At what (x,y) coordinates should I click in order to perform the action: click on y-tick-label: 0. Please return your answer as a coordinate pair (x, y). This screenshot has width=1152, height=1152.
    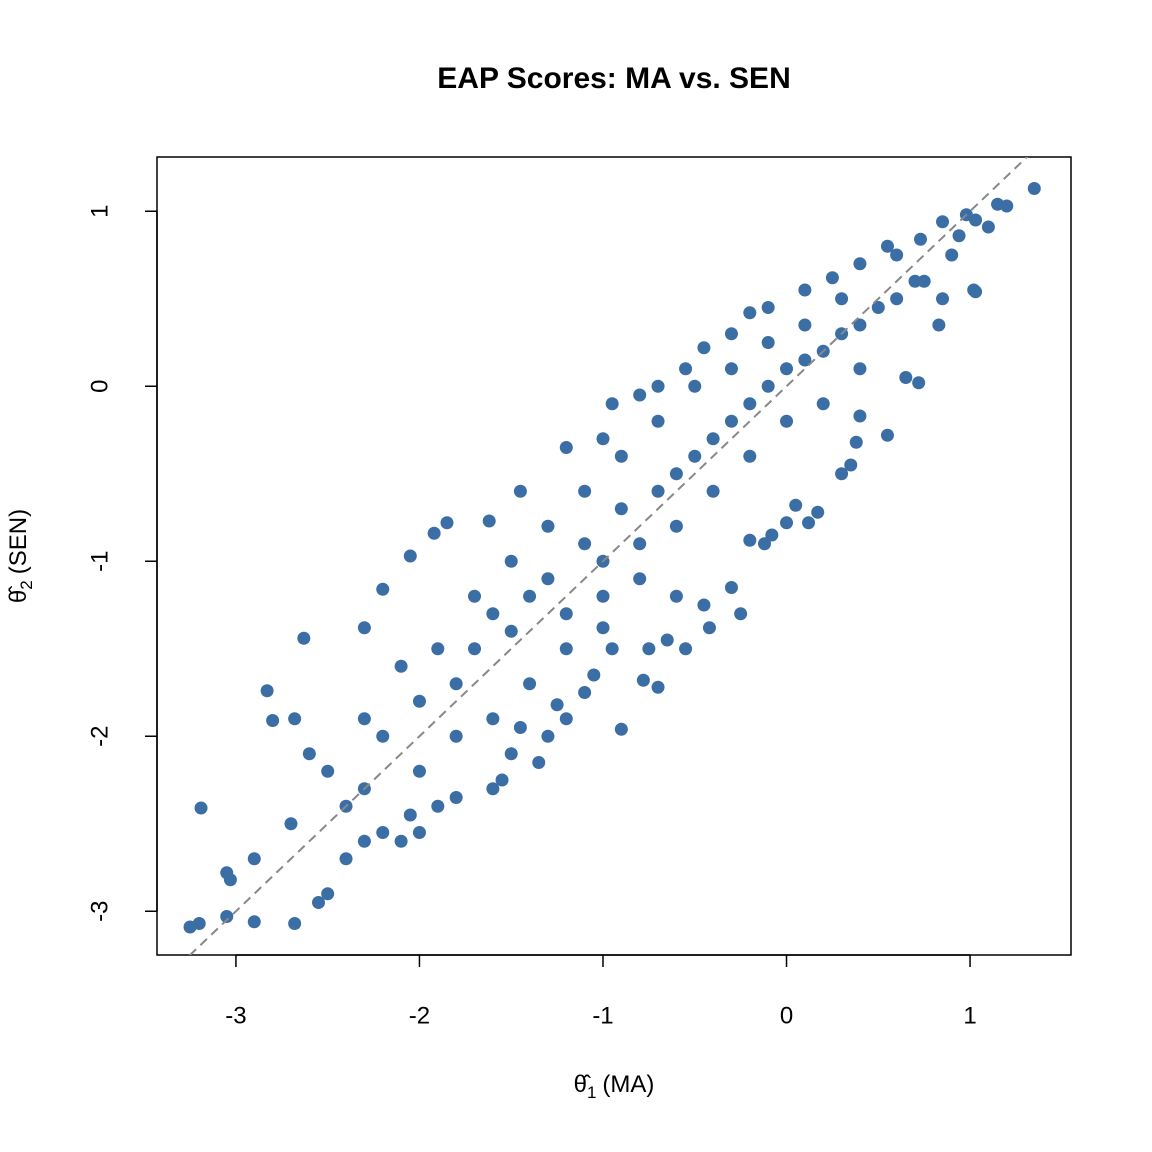
    Looking at the image, I should click on (99, 386).